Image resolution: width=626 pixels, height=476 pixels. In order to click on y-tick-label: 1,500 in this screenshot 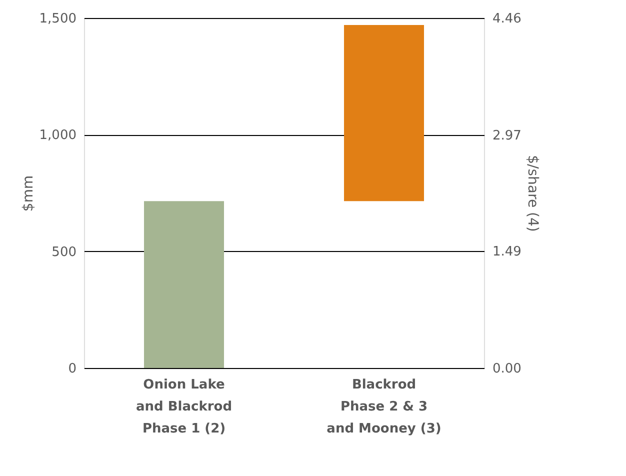, I will do `click(57, 19)`.